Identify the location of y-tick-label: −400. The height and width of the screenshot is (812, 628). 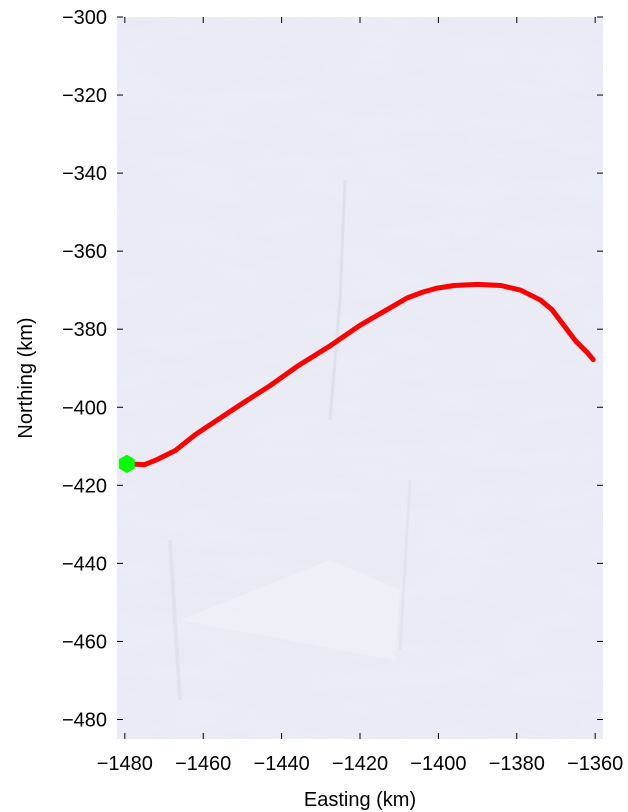
(84, 408).